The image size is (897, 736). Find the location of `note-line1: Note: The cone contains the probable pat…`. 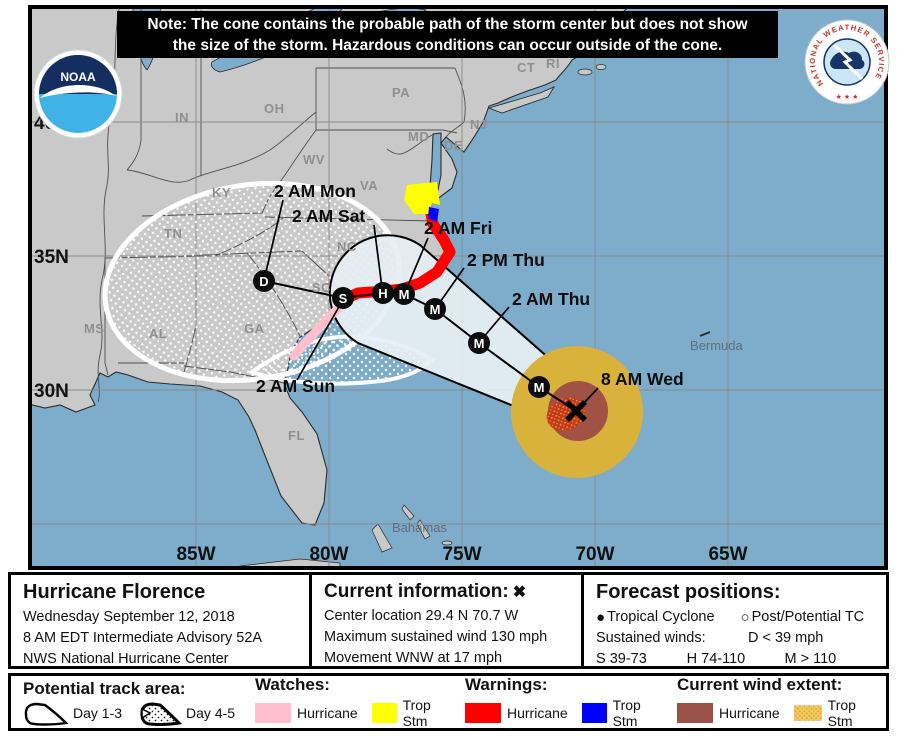

note-line1: Note: The cone contains the probable pat… is located at coordinates (447, 24).